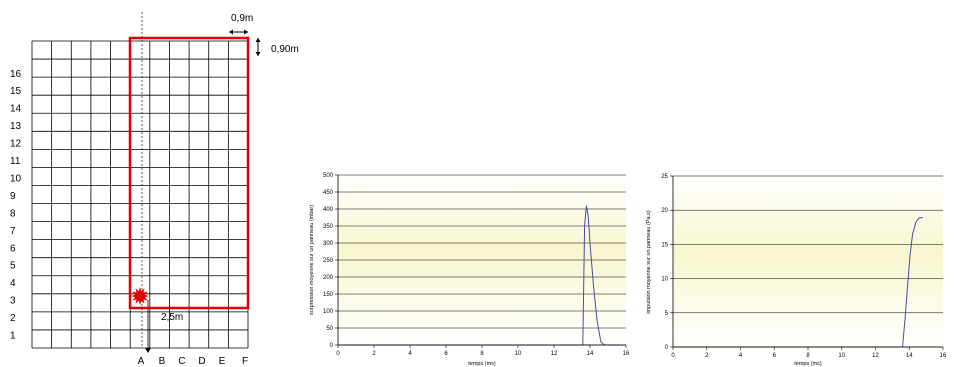 This screenshot has width=955, height=367. Describe the element at coordinates (664, 280) in the screenshot. I see `y-tick-label: 10` at that location.